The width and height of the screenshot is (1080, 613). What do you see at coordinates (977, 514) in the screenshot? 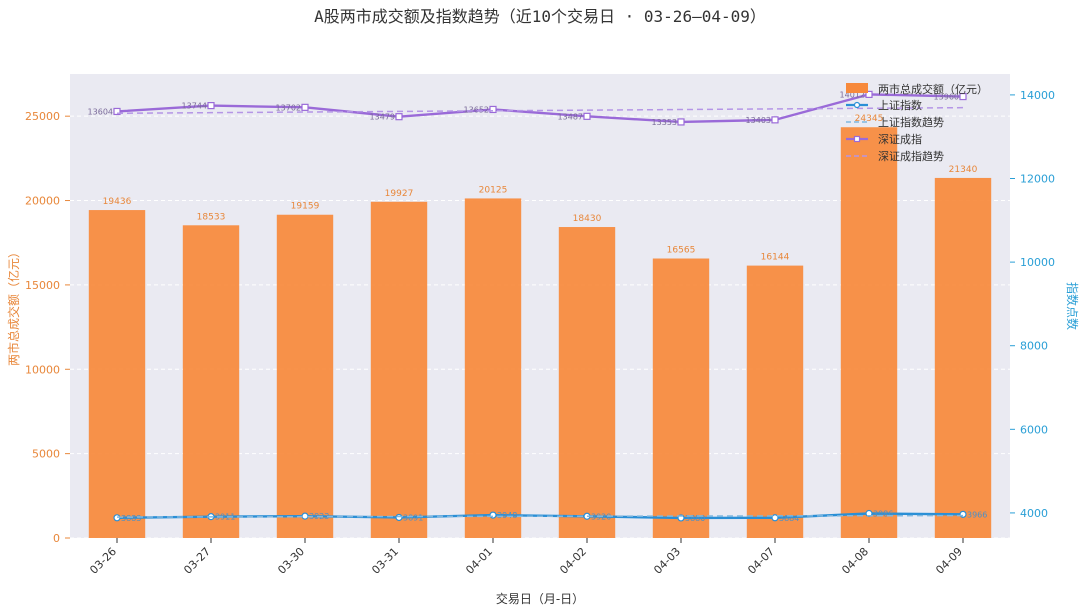
I see `sh-value-label: 3966` at bounding box center [977, 514].